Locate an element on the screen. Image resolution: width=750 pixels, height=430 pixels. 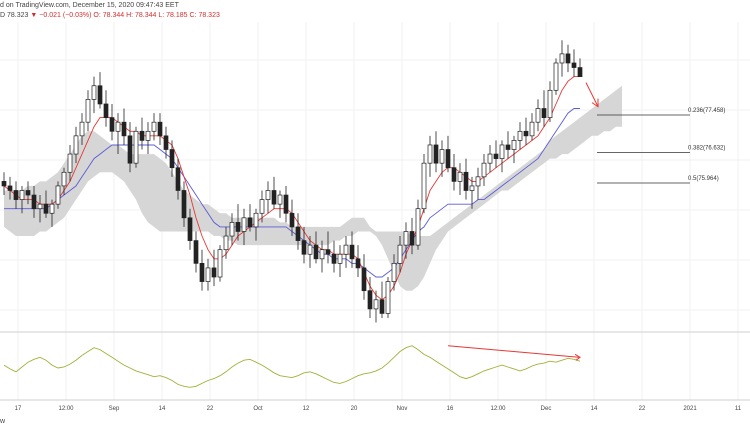
x-tick-label: 12:00 is located at coordinates (66, 409).